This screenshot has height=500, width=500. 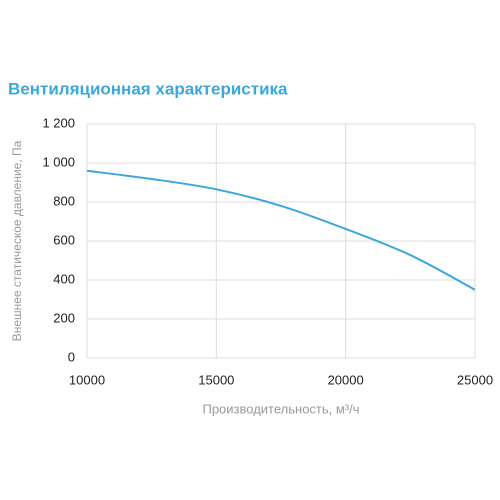 What do you see at coordinates (216, 379) in the screenshot?
I see `x-tick-label: 15000` at bounding box center [216, 379].